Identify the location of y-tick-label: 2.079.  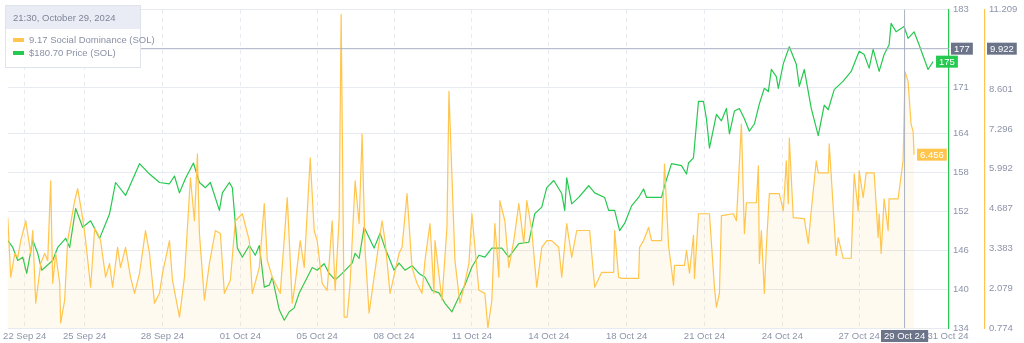
(1001, 287).